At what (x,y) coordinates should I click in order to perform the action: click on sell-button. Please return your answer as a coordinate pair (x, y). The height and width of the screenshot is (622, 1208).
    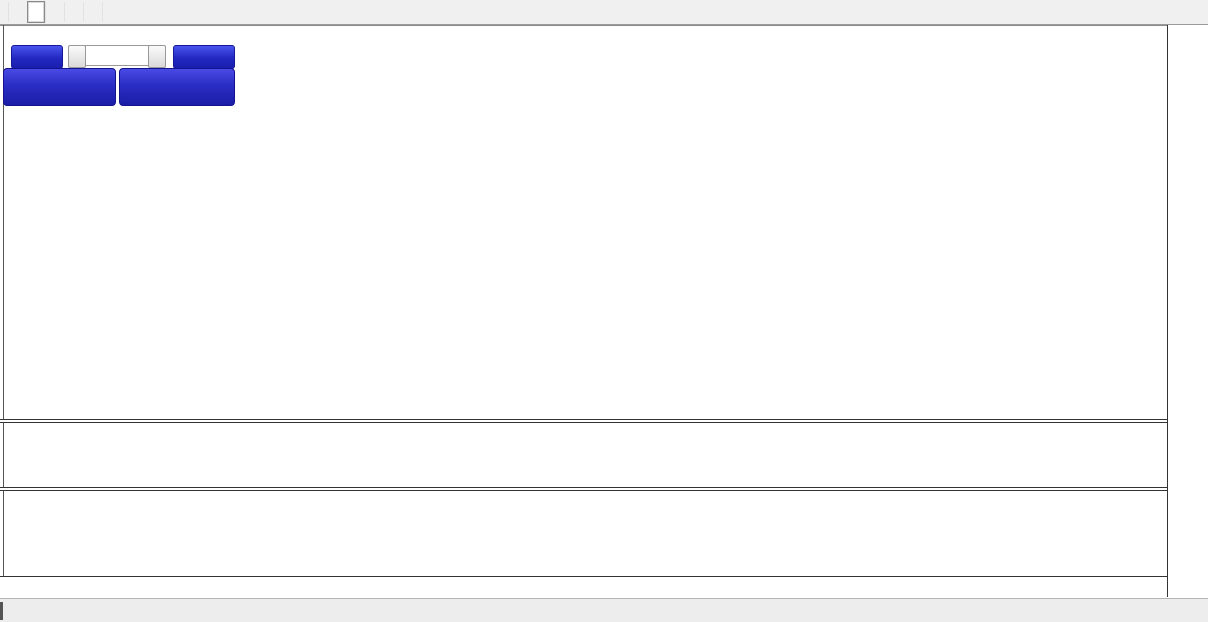
    Looking at the image, I should click on (37, 57).